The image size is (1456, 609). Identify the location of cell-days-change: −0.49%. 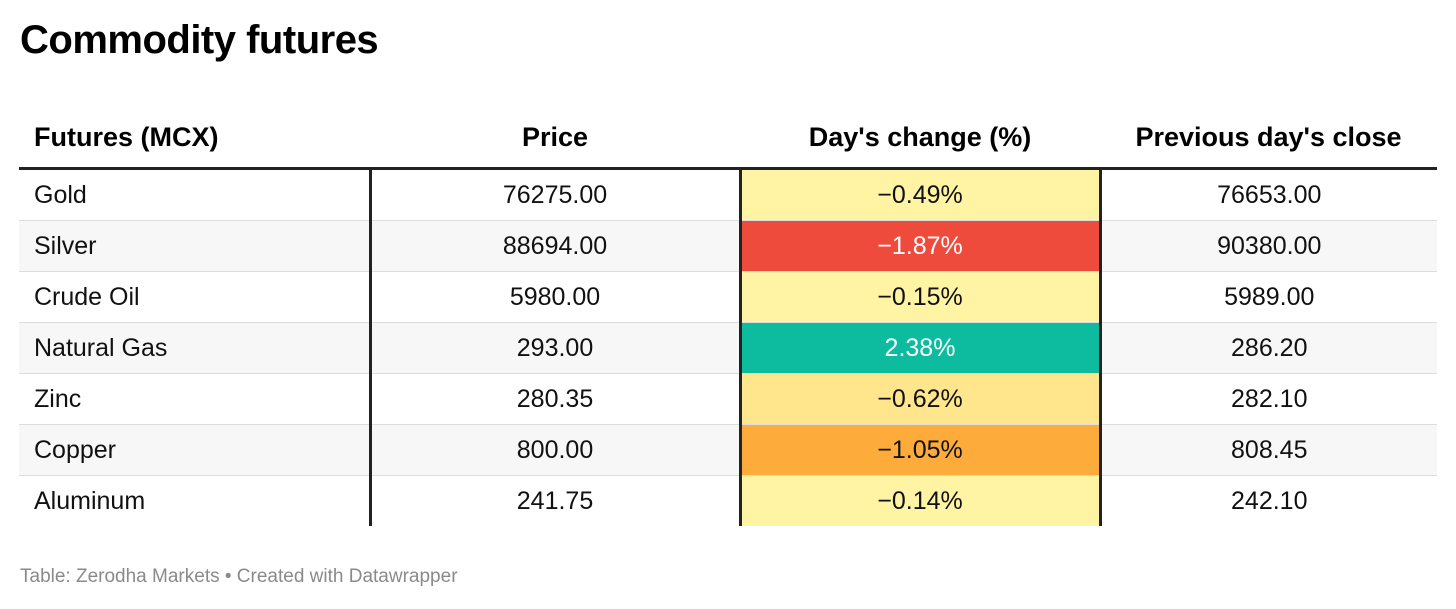
(919, 194).